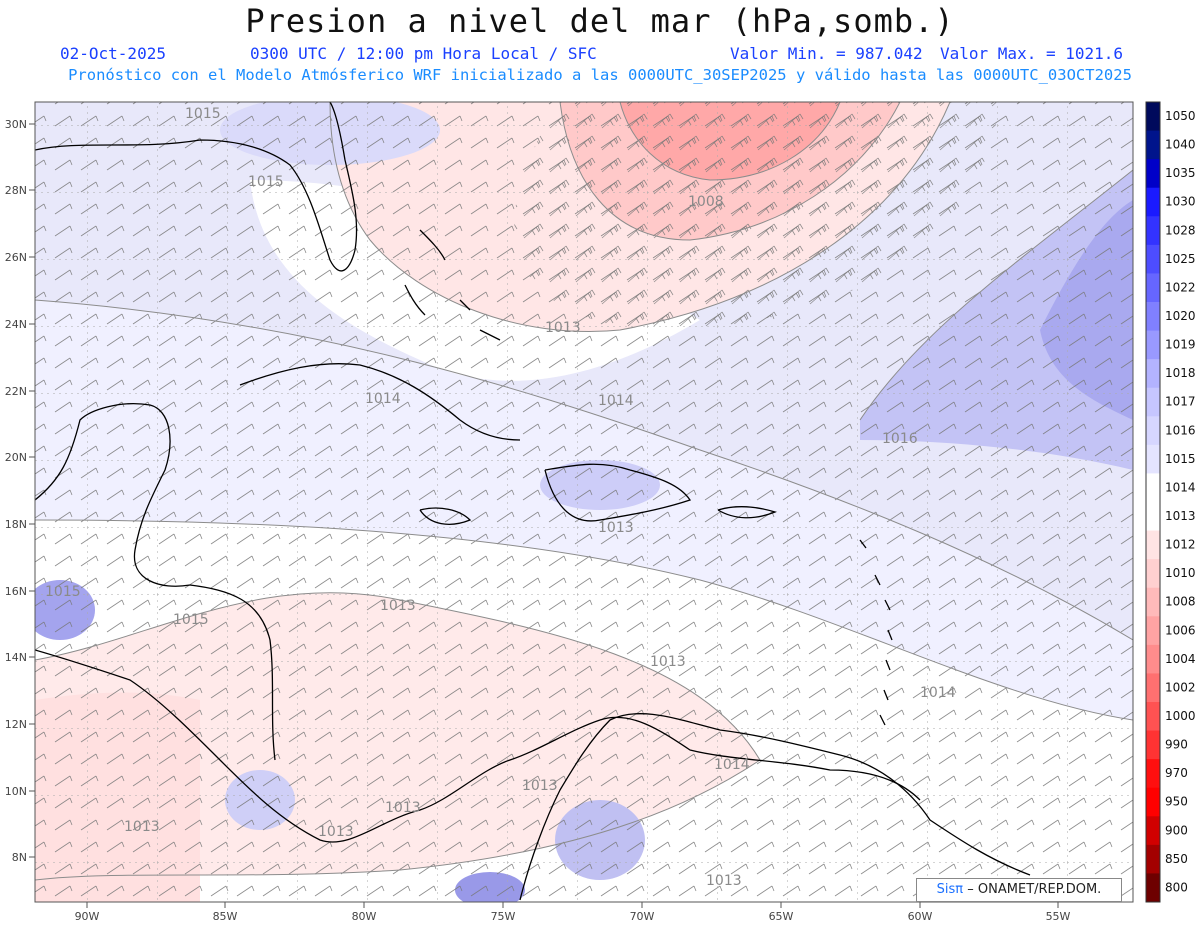 This screenshot has width=1200, height=927. I want to click on colorbar-label: 1010, so click(1180, 573).